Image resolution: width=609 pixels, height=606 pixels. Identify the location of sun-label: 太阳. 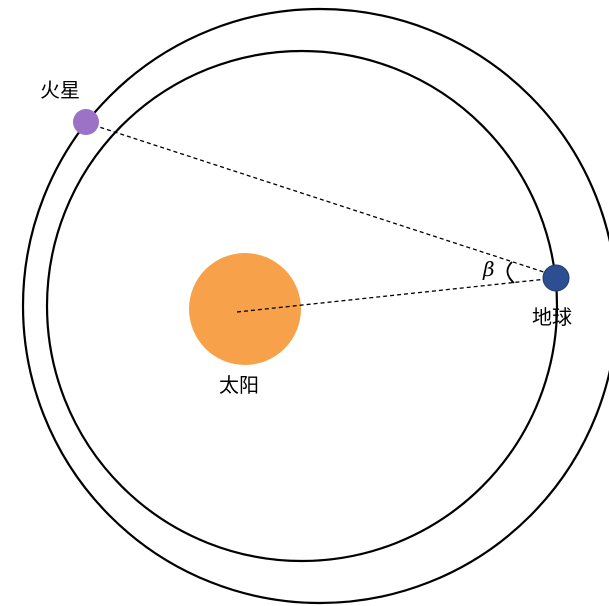
(239, 385).